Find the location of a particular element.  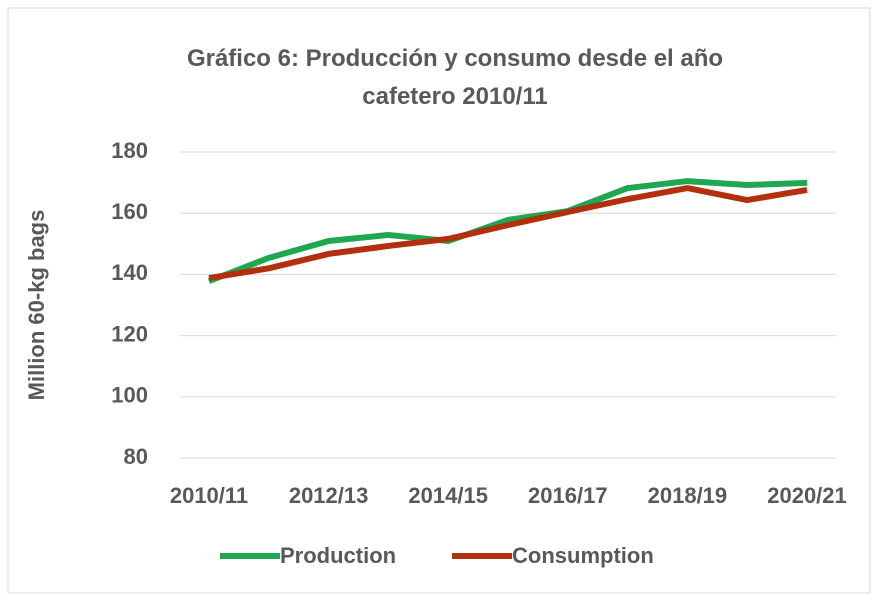

y-tick-label: 160 is located at coordinates (129, 211).